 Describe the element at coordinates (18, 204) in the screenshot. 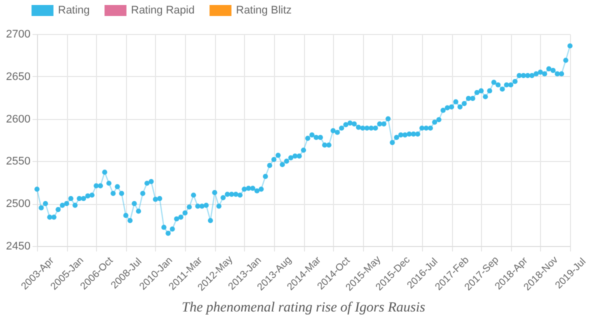

I see `y-tick-label: 2500` at that location.